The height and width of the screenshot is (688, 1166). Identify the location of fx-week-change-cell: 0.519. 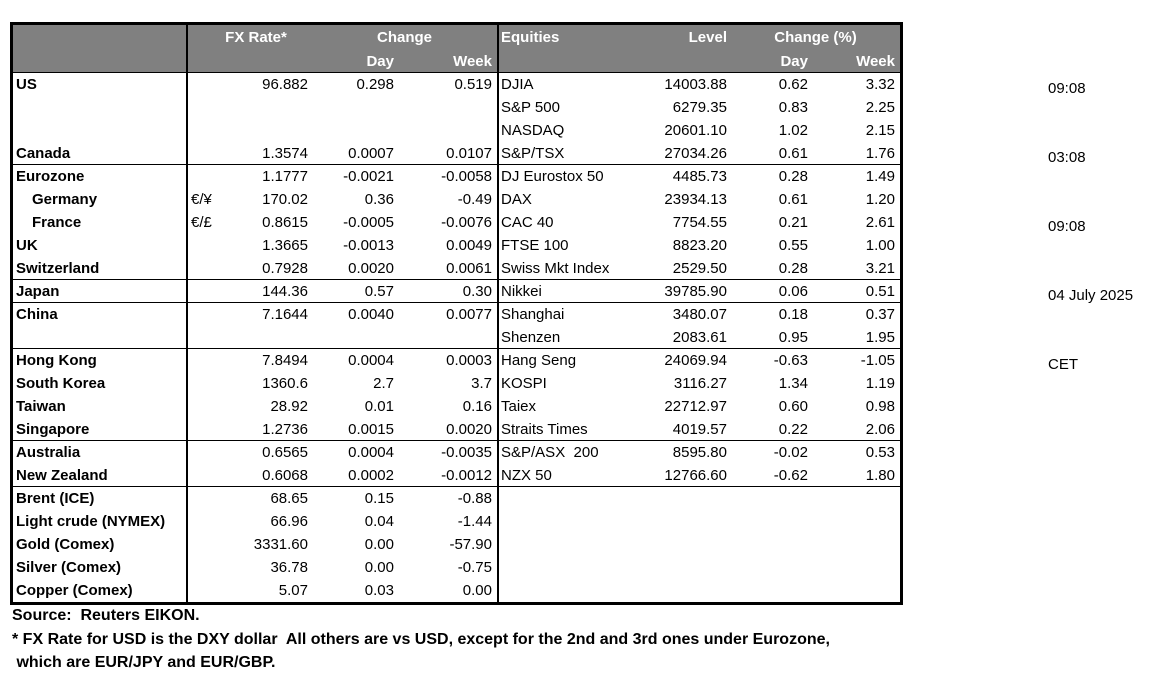
(473, 84).